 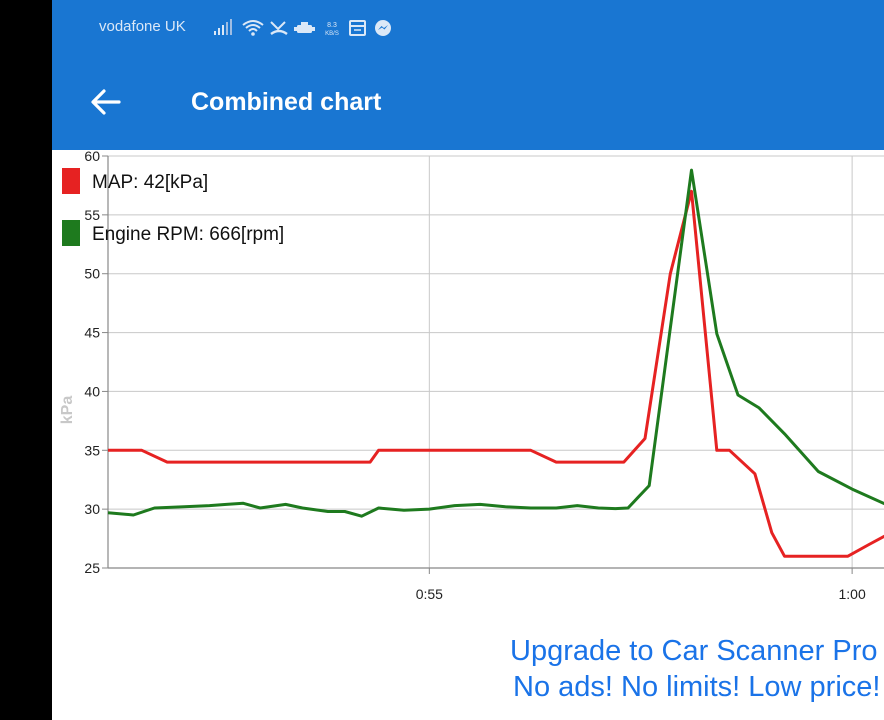 I want to click on y-tick-label: 35, so click(x=92, y=450).